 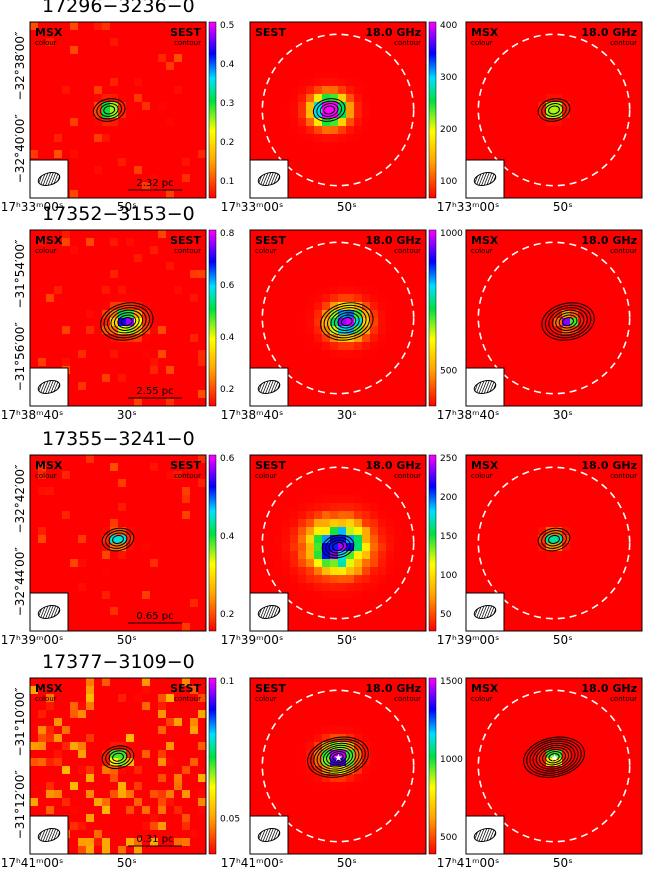 I want to click on row-title: 17296−3236−0, so click(x=118, y=8).